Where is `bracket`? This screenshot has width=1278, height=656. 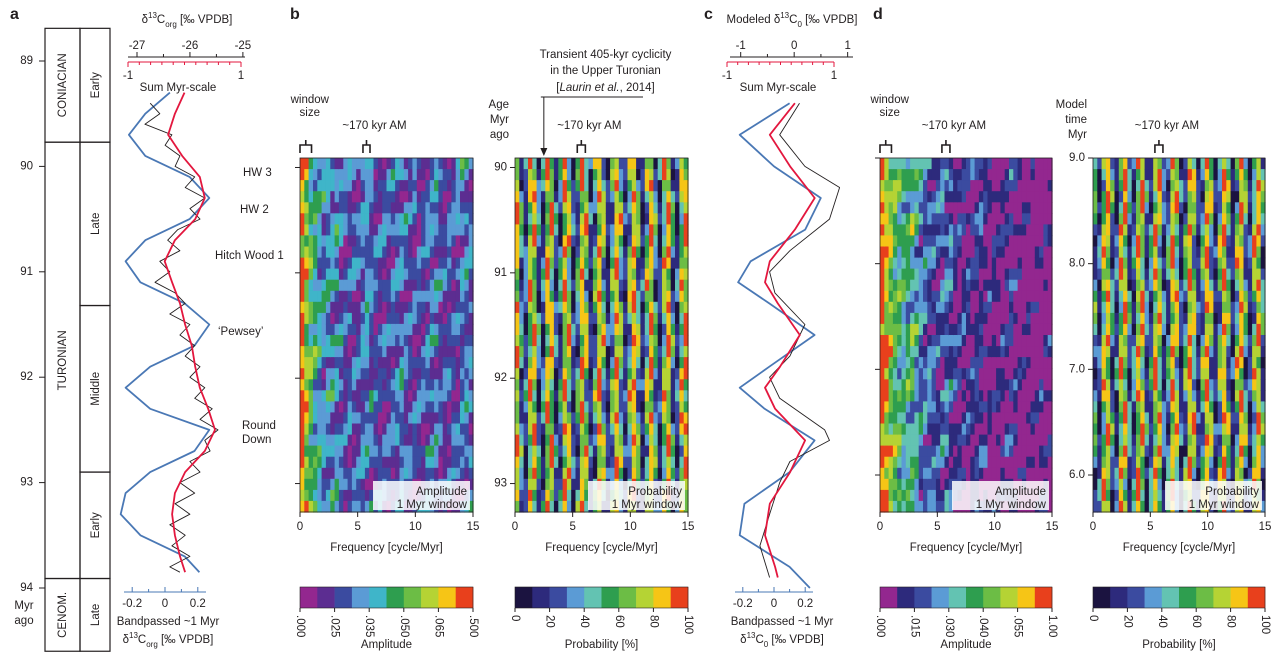
bracket is located at coordinates (946, 146).